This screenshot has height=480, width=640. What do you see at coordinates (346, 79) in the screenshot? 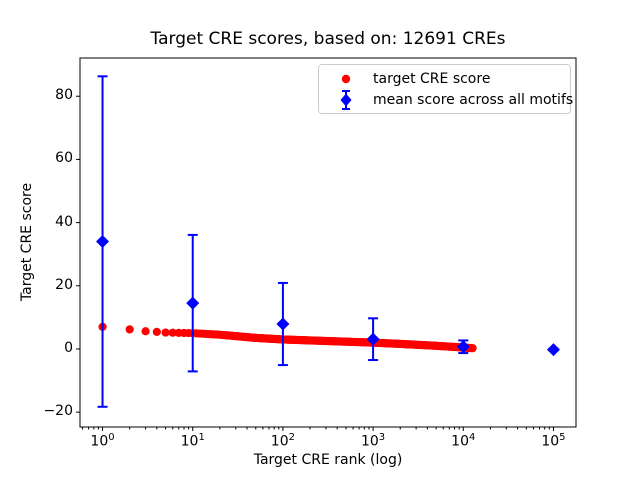
I see `red-circle-icon` at bounding box center [346, 79].